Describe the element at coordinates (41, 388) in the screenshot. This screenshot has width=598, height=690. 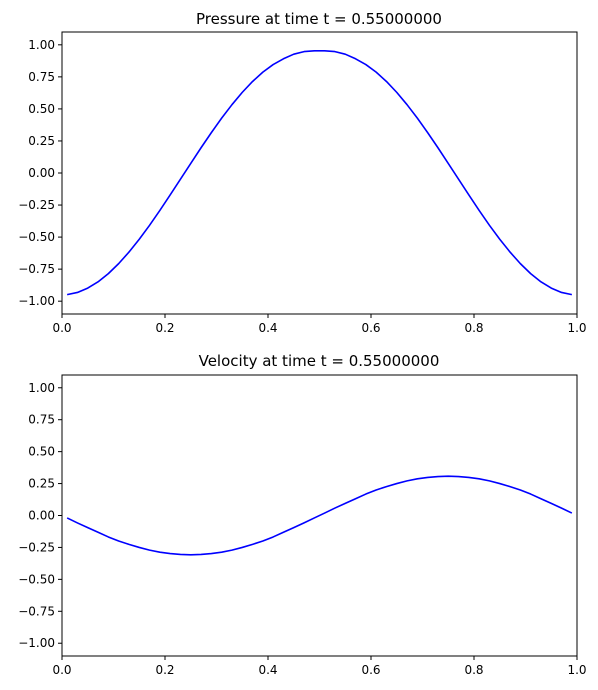
I see `velocity-y-tick-label: 1.00` at that location.